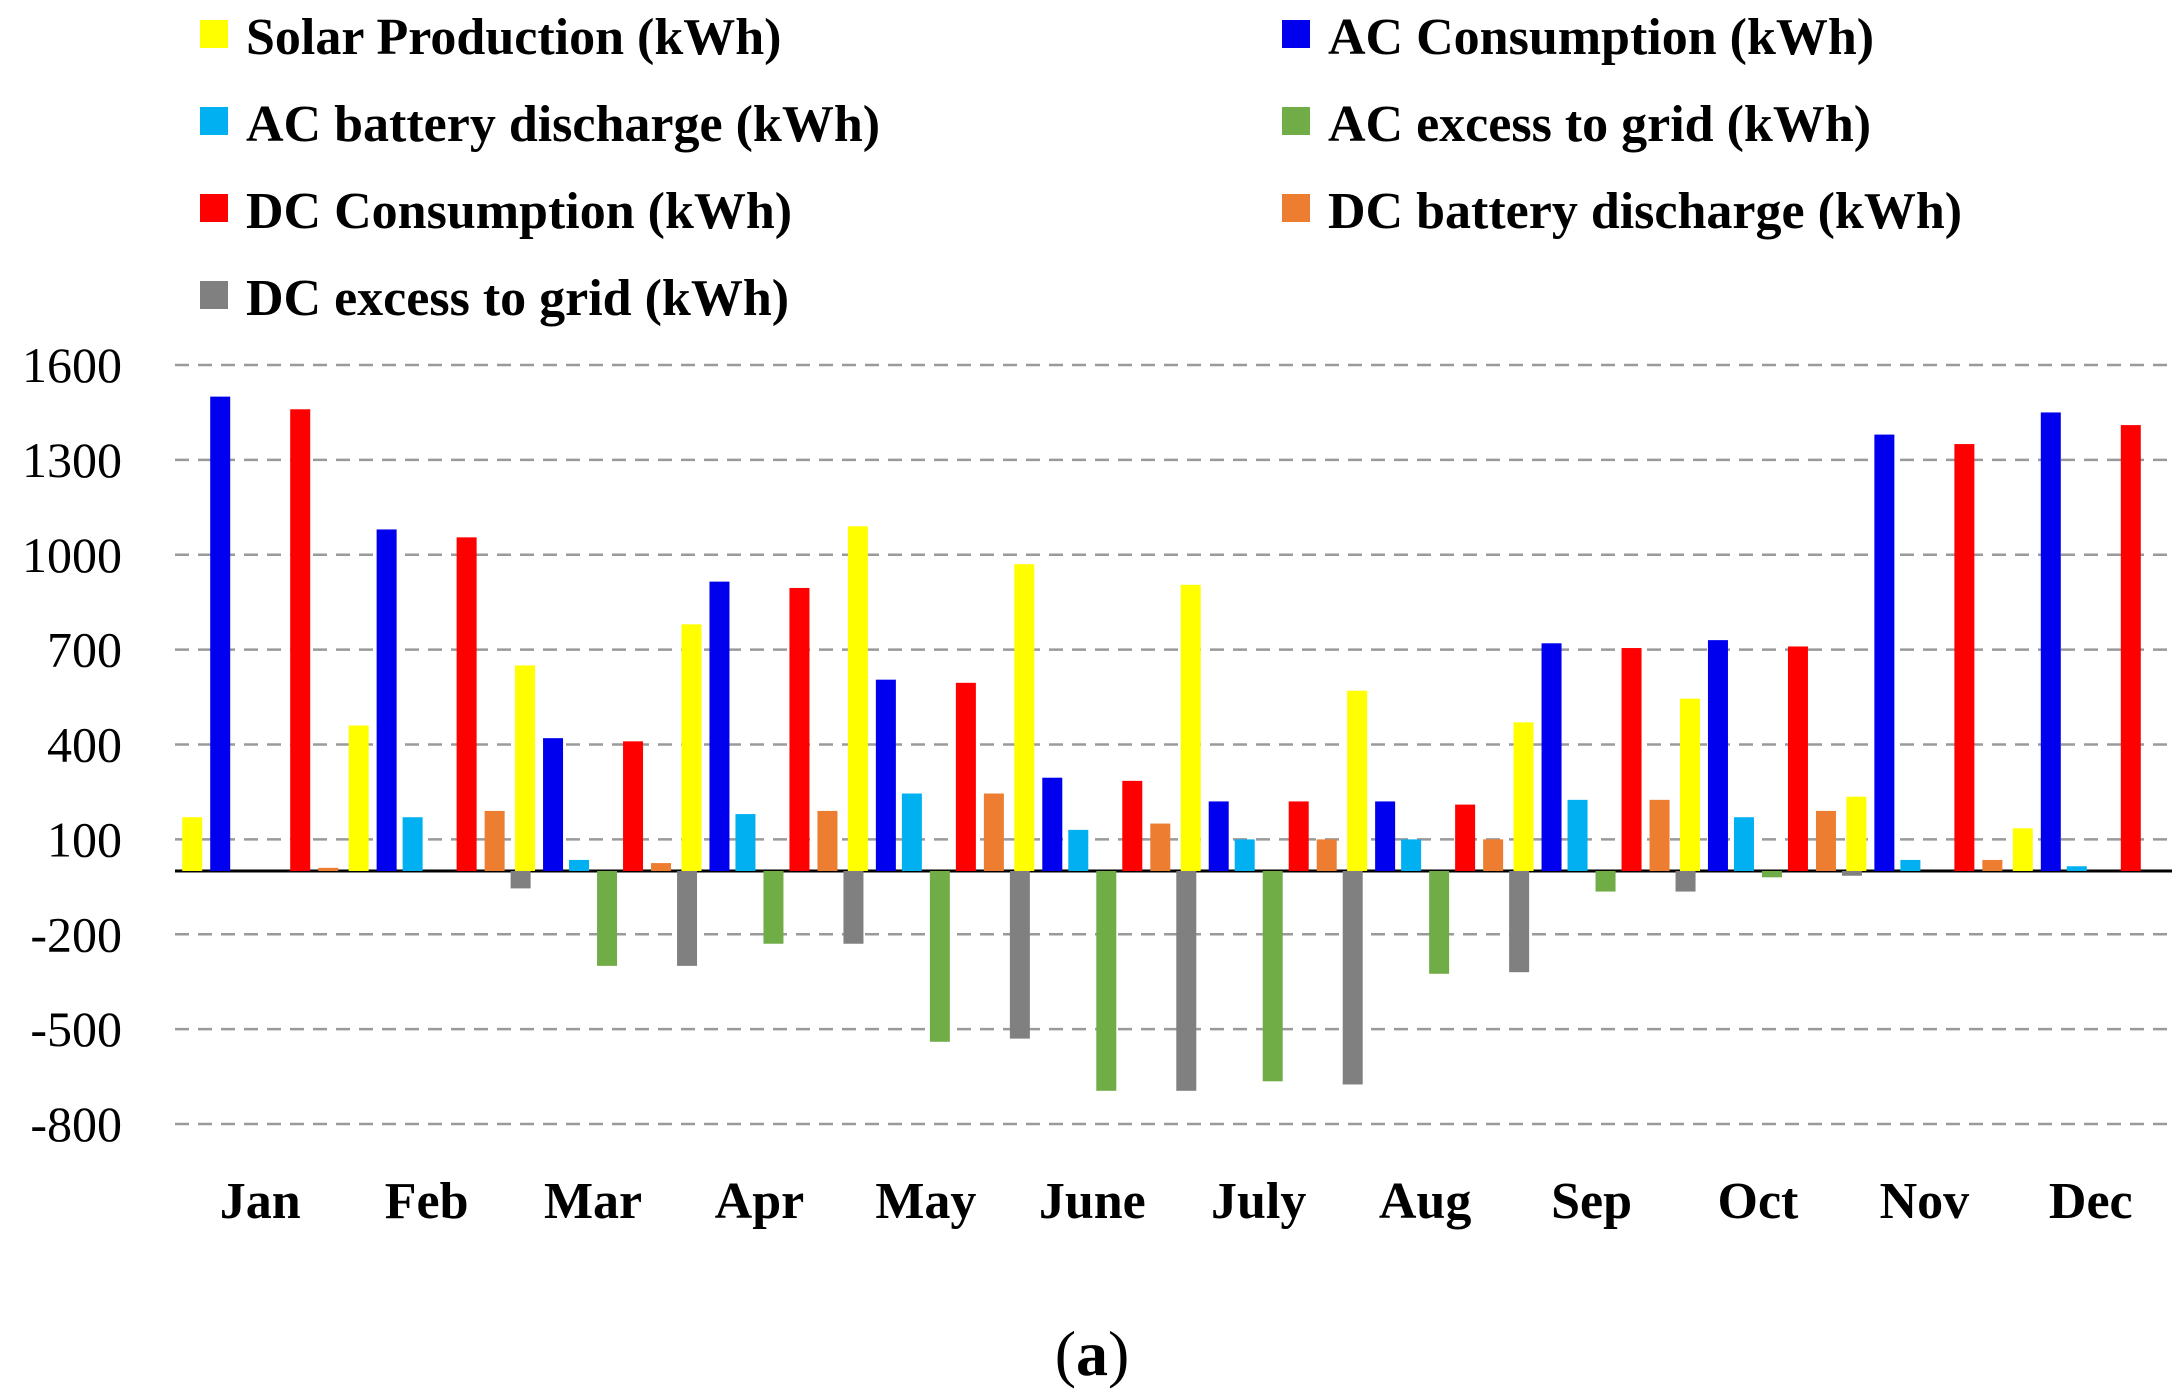 The width and height of the screenshot is (2184, 1395). Describe the element at coordinates (1523, 796) in the screenshot. I see `bar-solar-production-sep` at that location.